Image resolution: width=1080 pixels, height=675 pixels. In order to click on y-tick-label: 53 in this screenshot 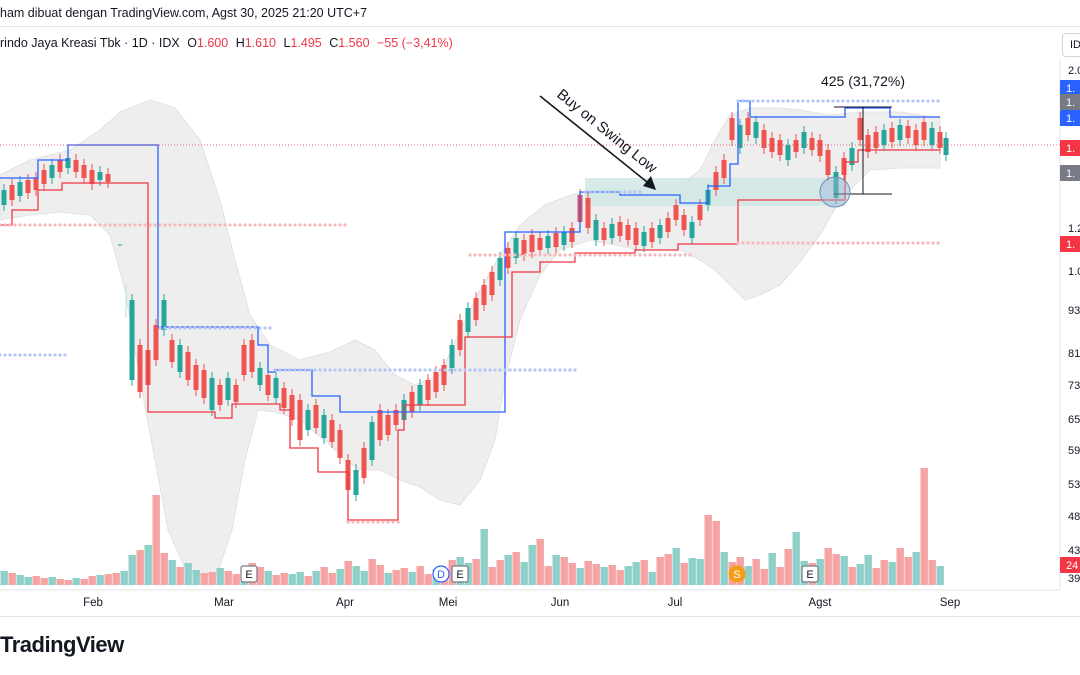, I will do `click(1074, 485)`.